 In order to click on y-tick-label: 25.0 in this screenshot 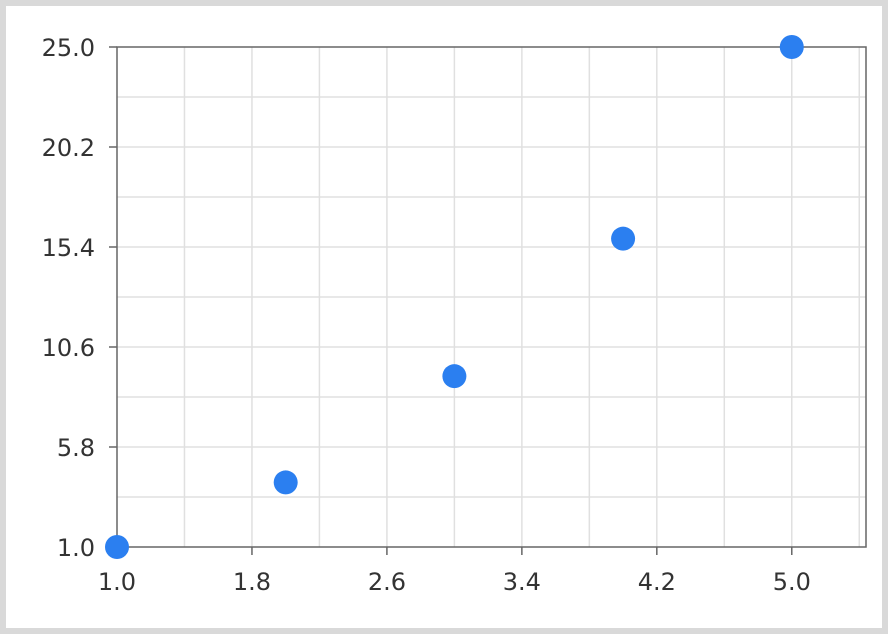, I will do `click(68, 48)`.